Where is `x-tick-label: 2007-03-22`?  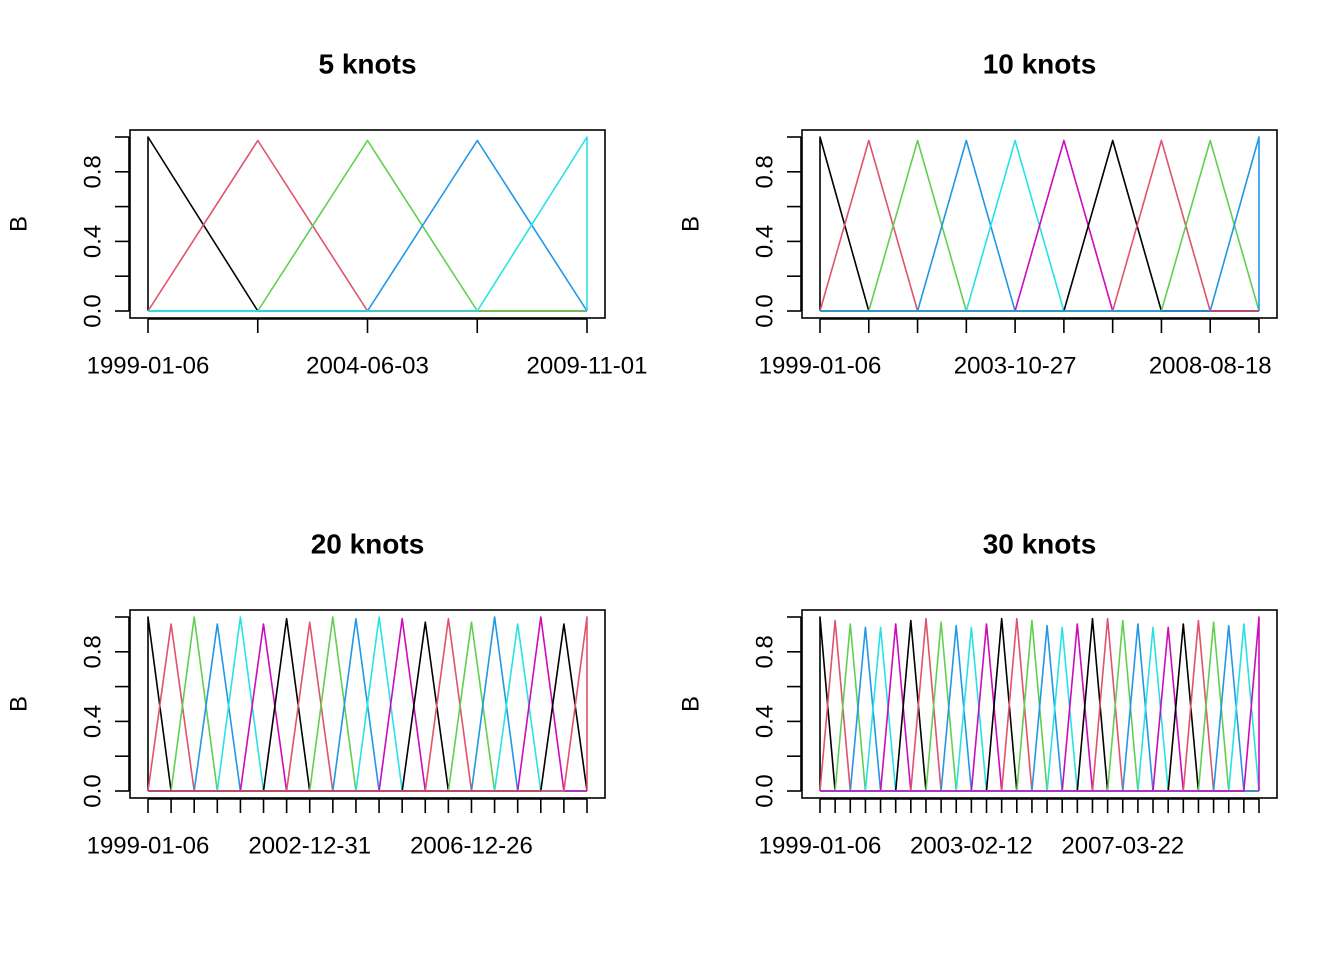 x-tick-label: 2007-03-22 is located at coordinates (1122, 845).